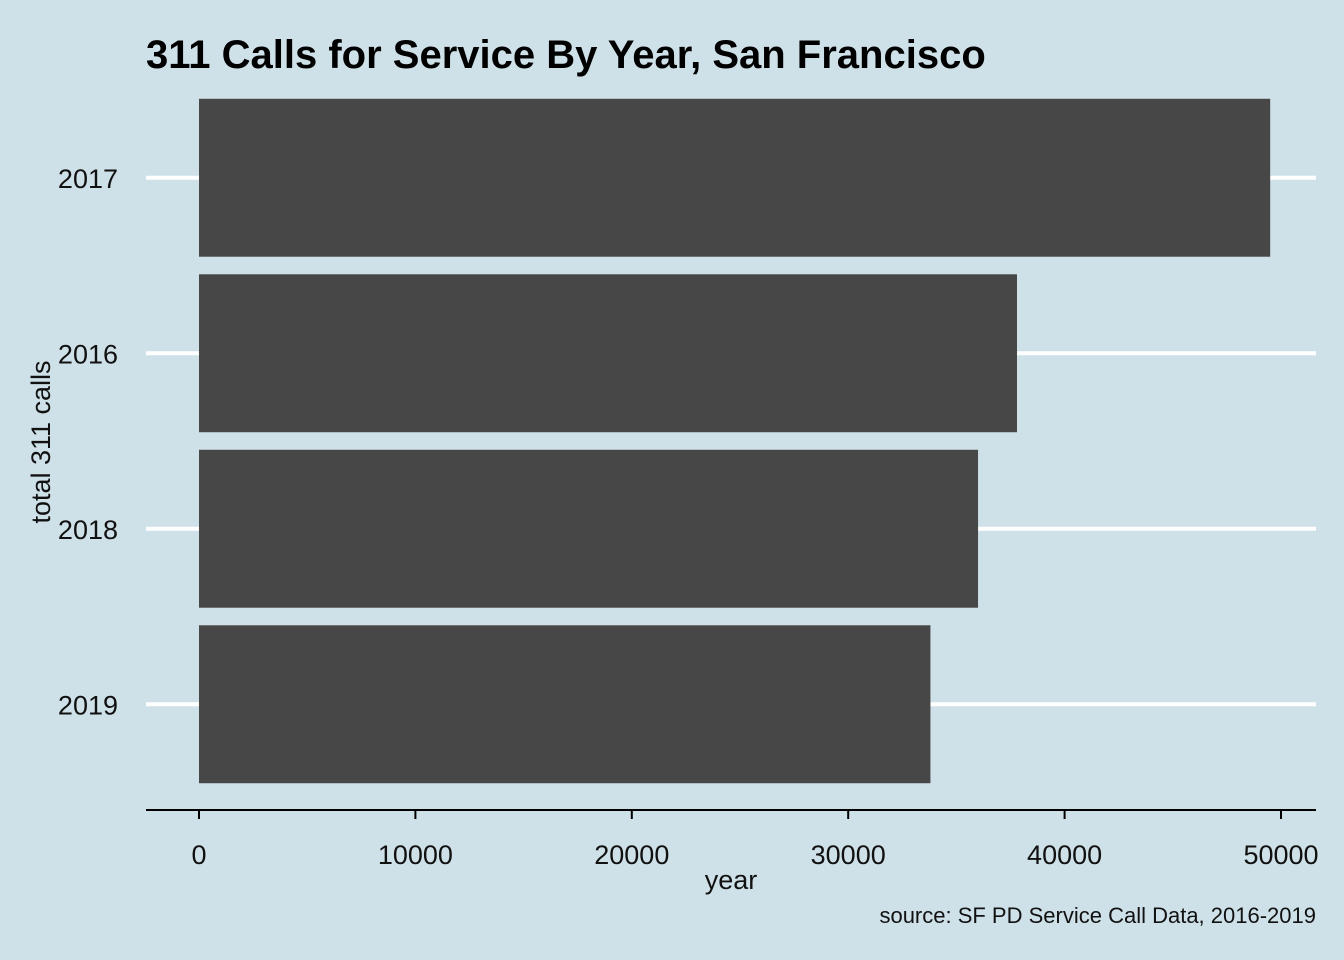 The width and height of the screenshot is (1344, 960). What do you see at coordinates (88, 442) in the screenshot?
I see `y-axis: 2017 2016 2018 2019` at bounding box center [88, 442].